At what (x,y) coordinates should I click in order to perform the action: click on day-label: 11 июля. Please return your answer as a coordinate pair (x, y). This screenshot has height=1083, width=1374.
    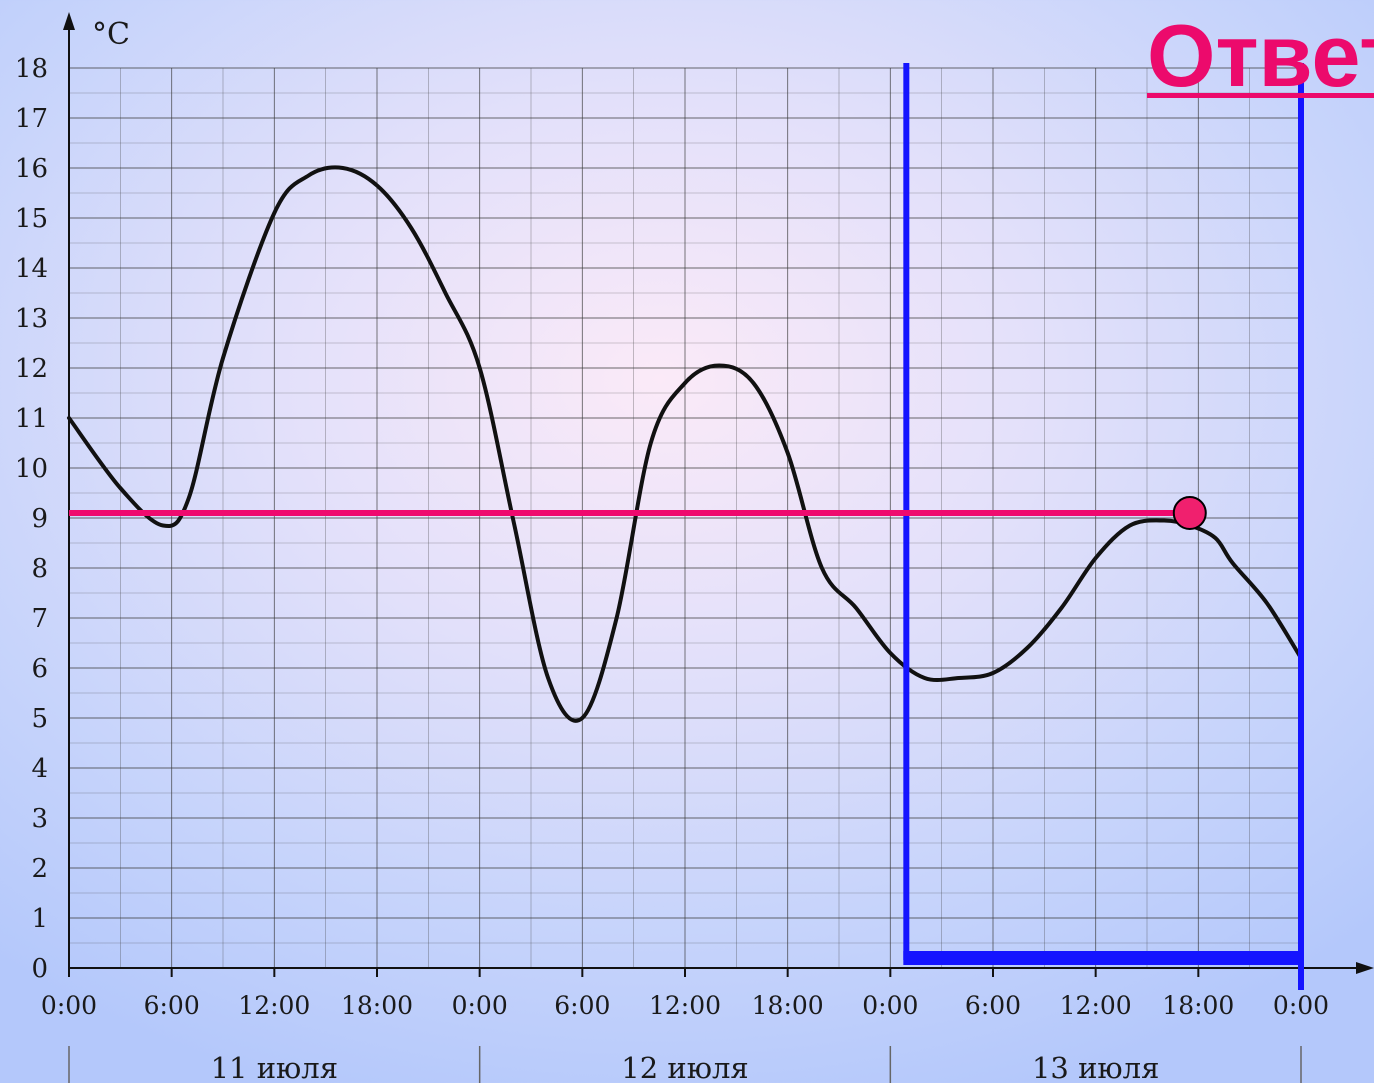
    Looking at the image, I should click on (274, 1067).